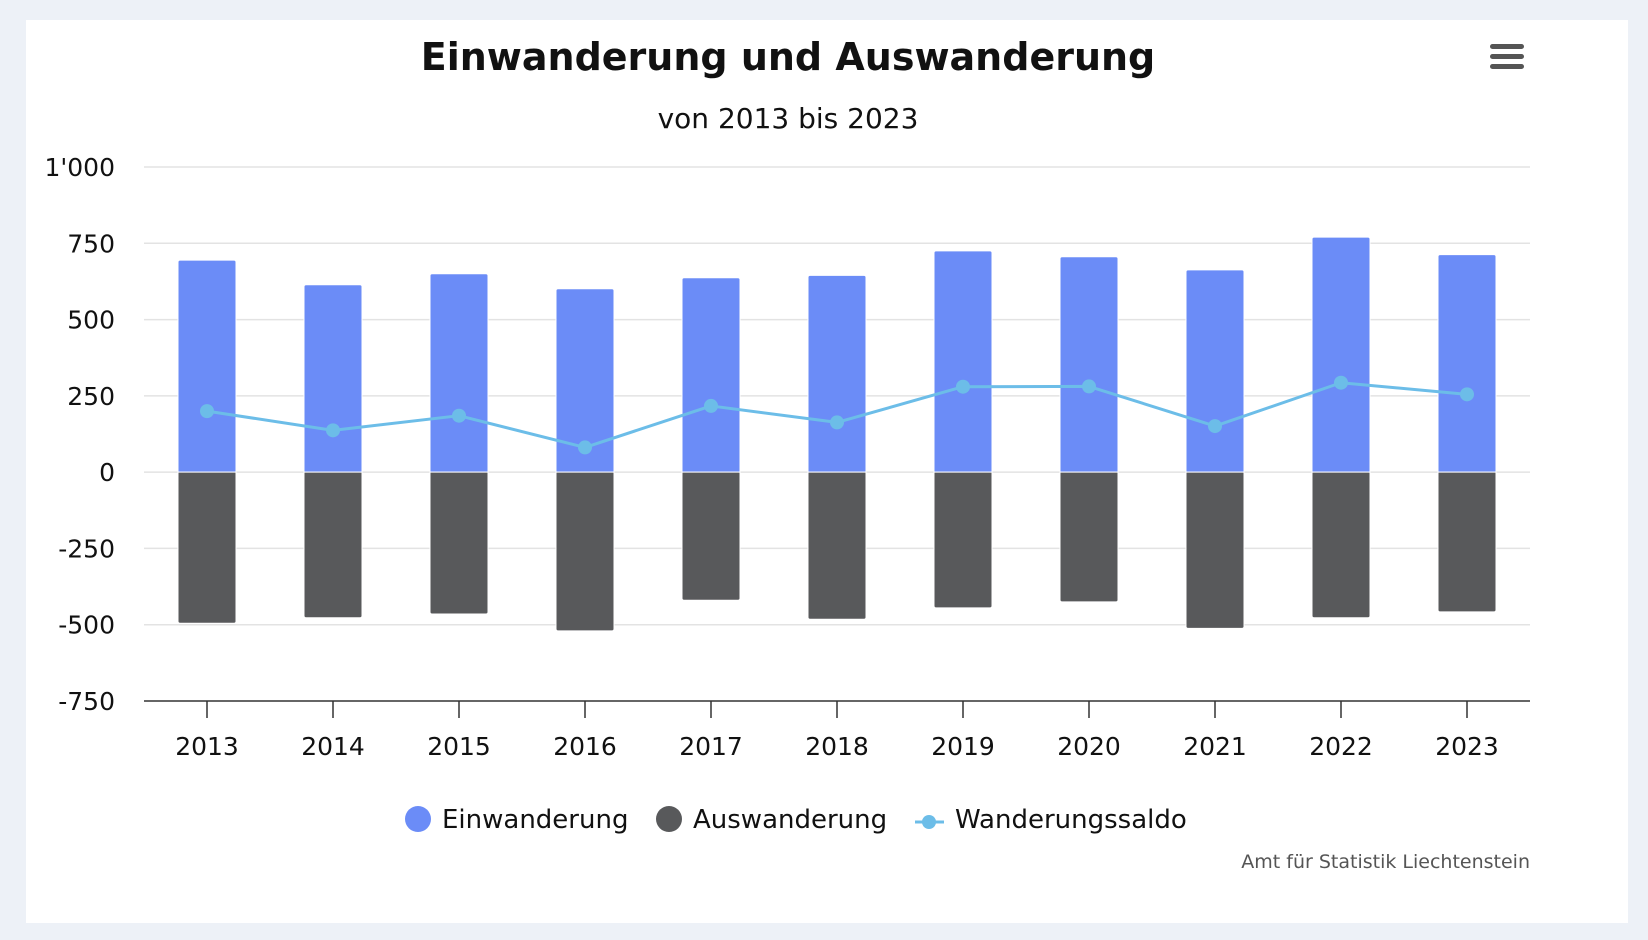 The height and width of the screenshot is (940, 1648). I want to click on x-tick-label: 2018, so click(837, 746).